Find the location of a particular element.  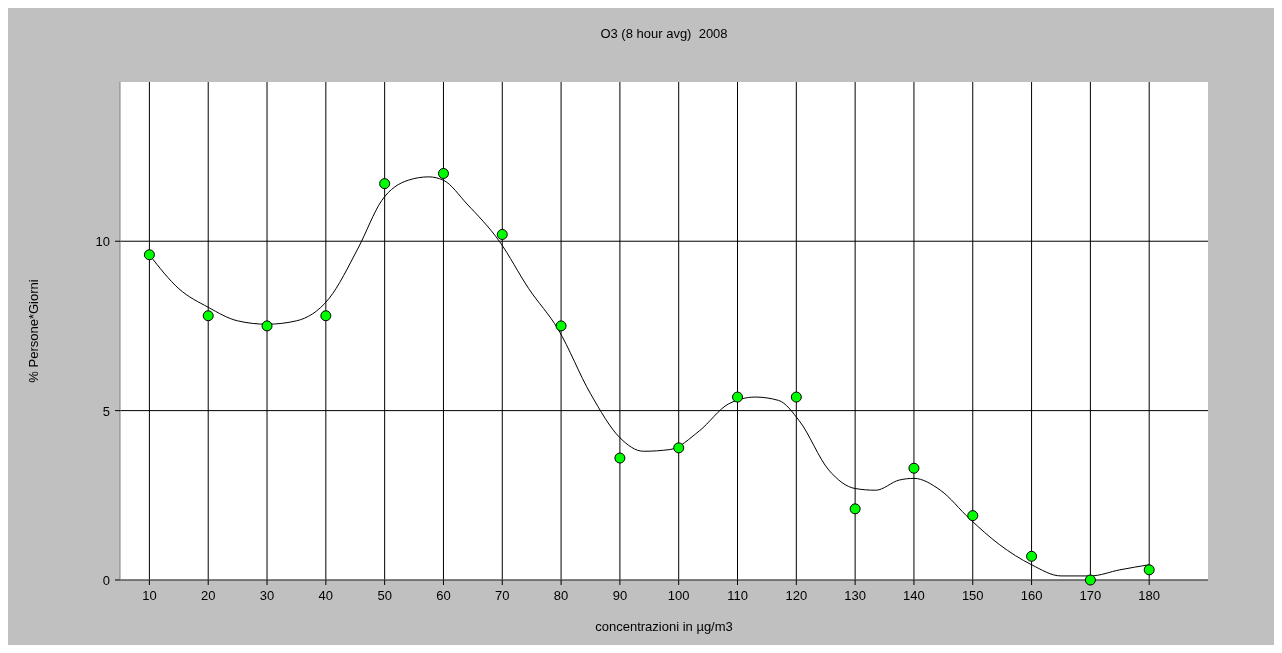

y-tick-label: 10 is located at coordinates (102, 242).